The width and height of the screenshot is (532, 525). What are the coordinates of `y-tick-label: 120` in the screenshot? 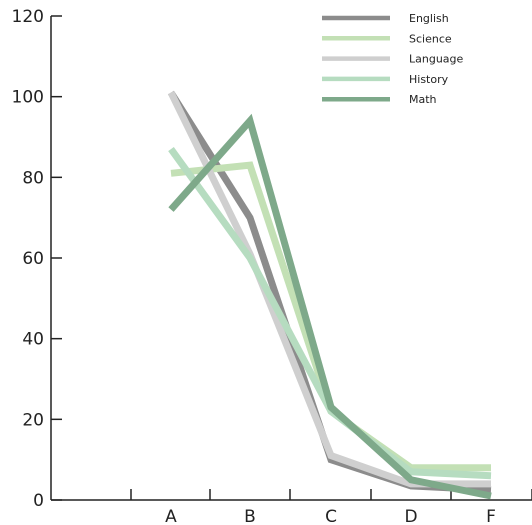 It's located at (28, 17).